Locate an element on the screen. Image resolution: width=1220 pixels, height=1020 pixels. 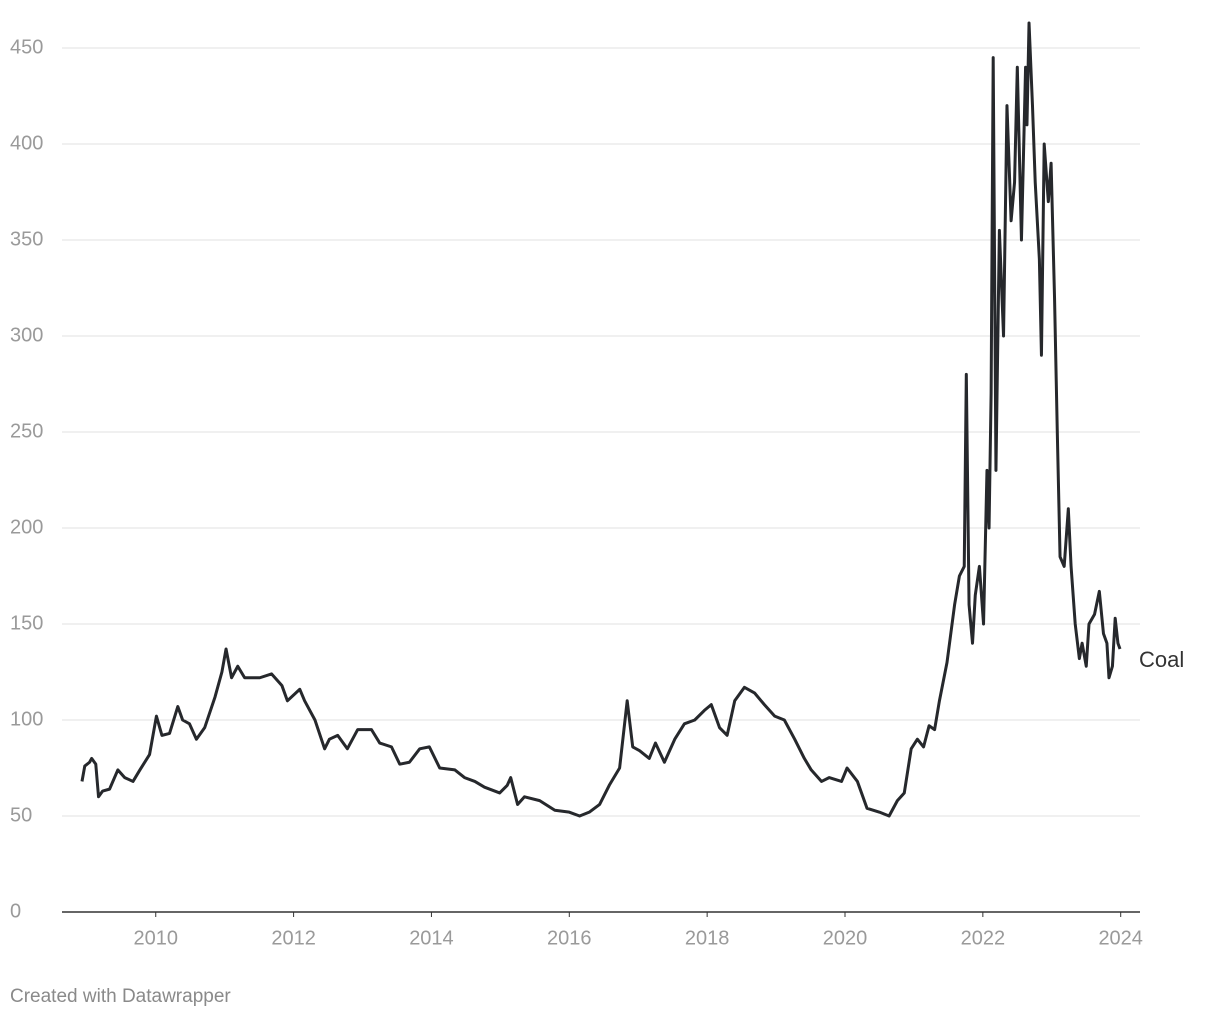
x-tick-label: 2024 is located at coordinates (1120, 938).